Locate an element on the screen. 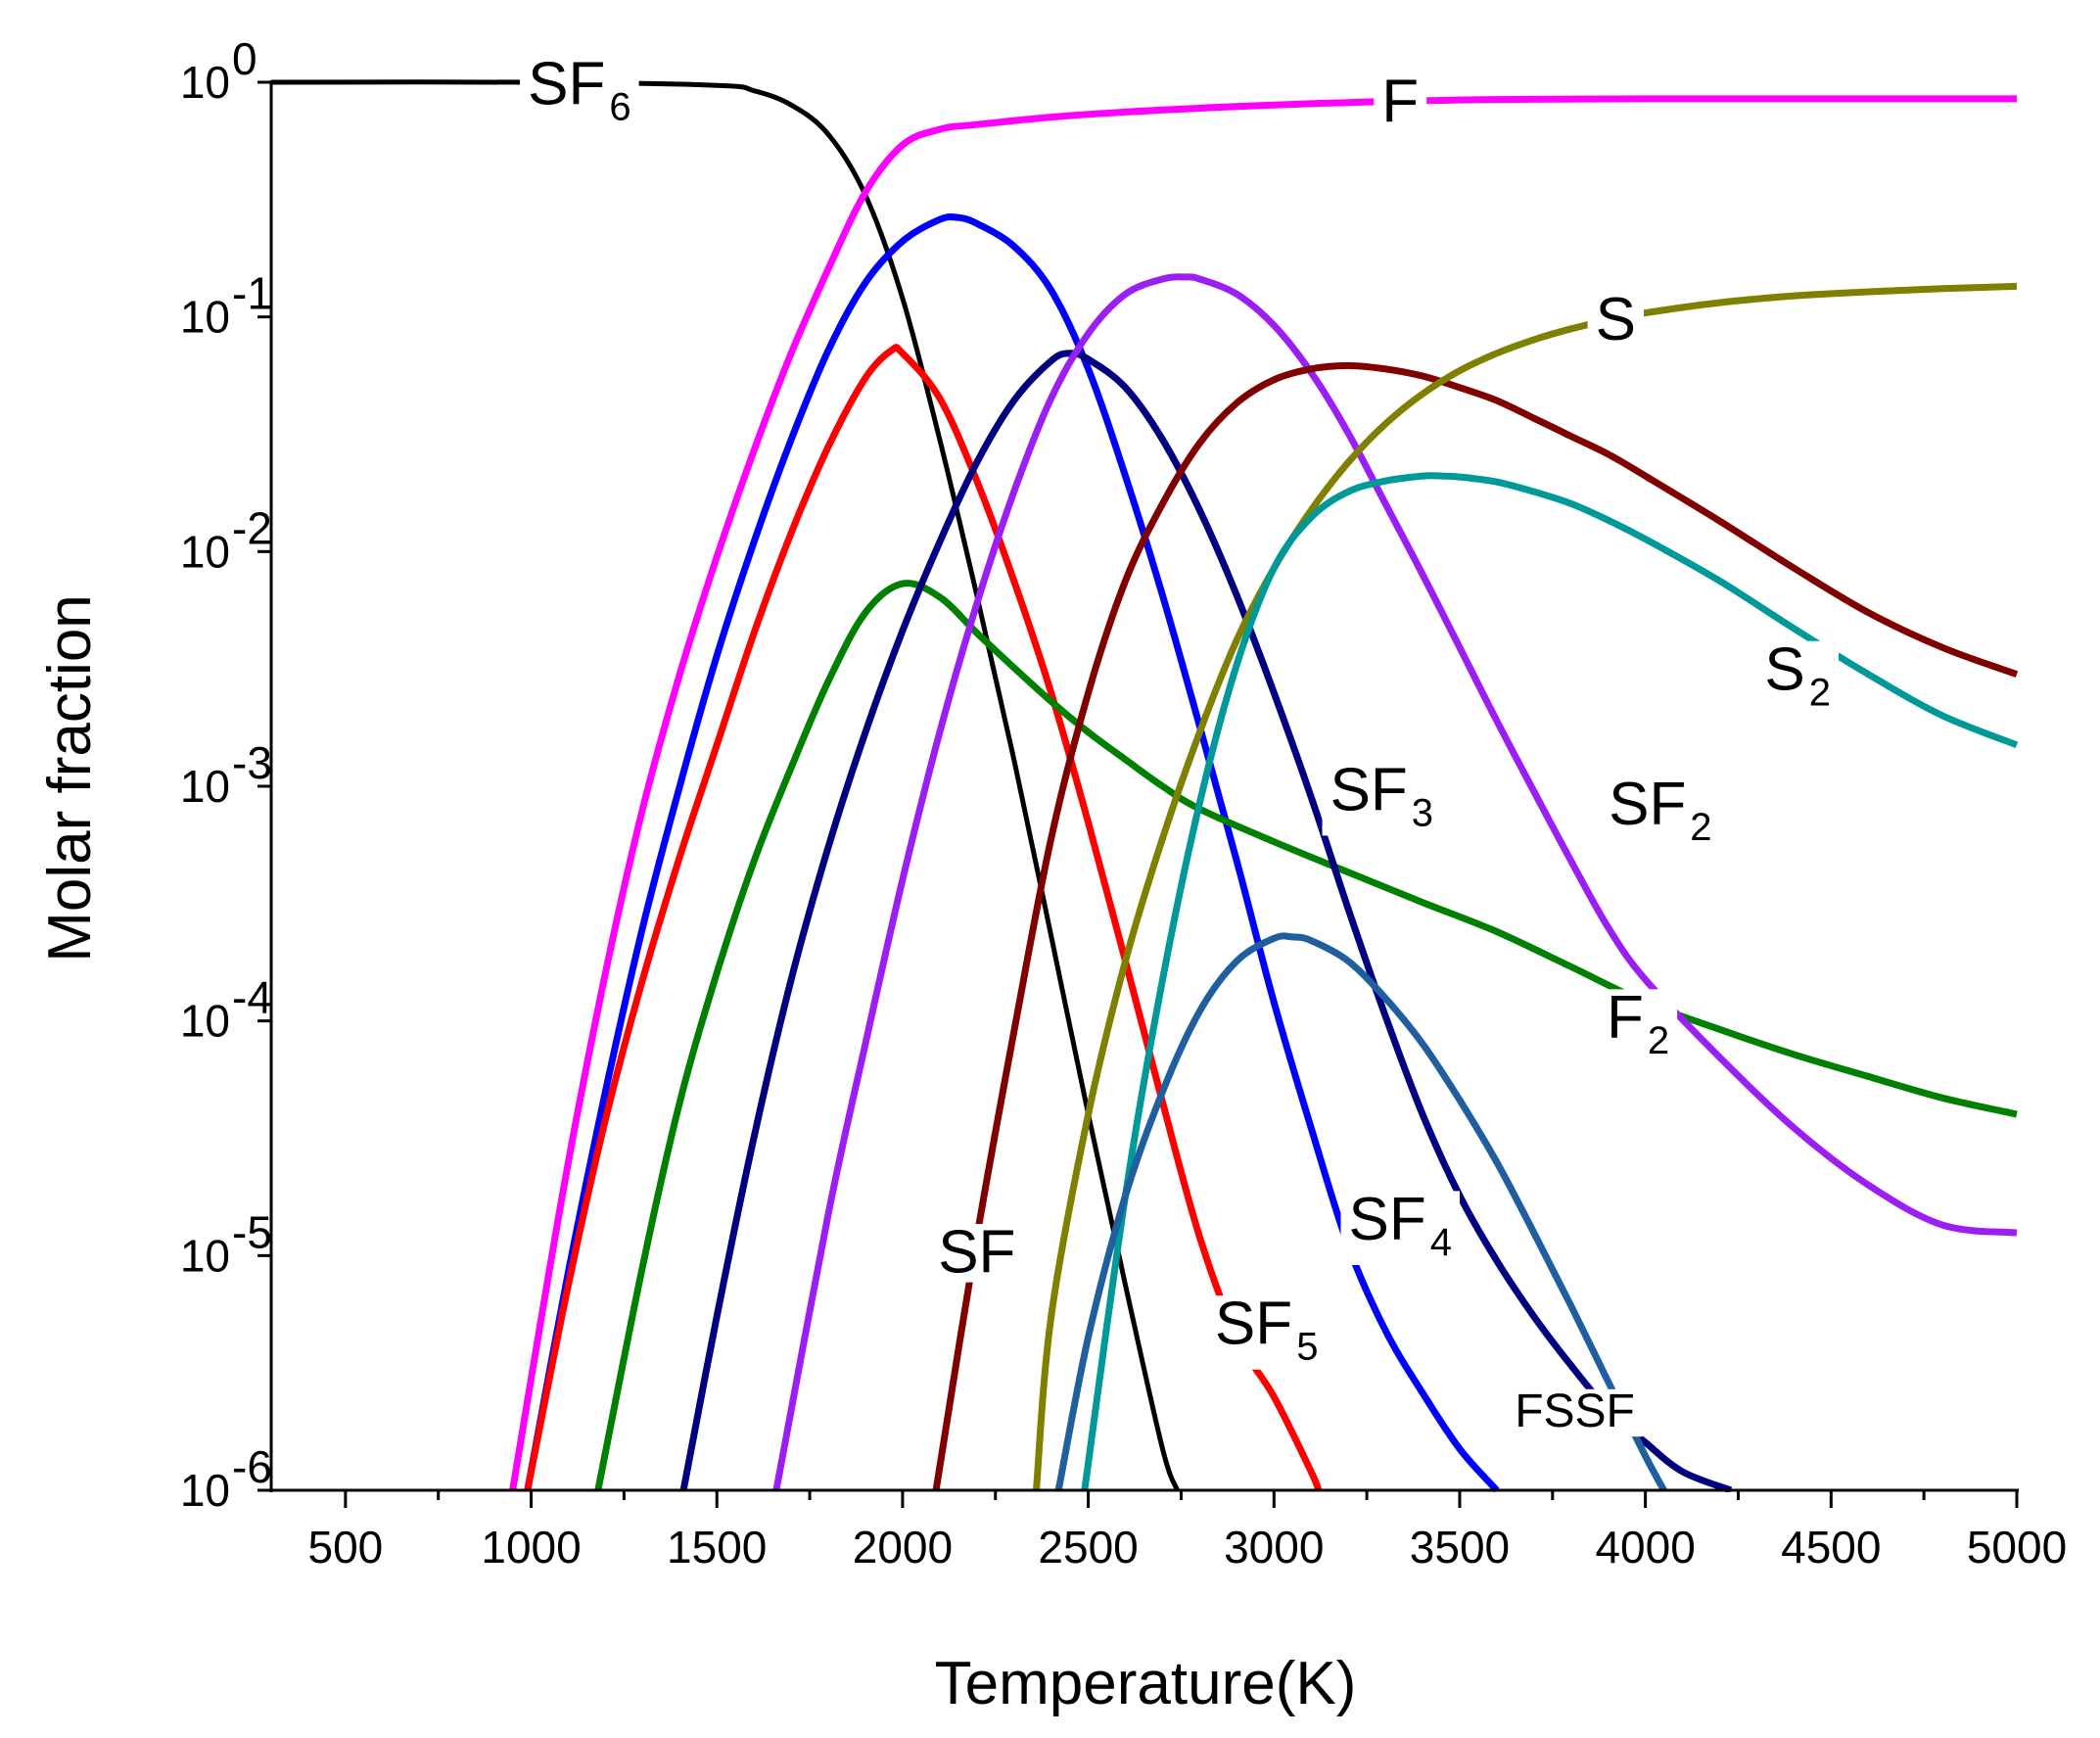  series-label-subscript: 6 is located at coordinates (619, 106).